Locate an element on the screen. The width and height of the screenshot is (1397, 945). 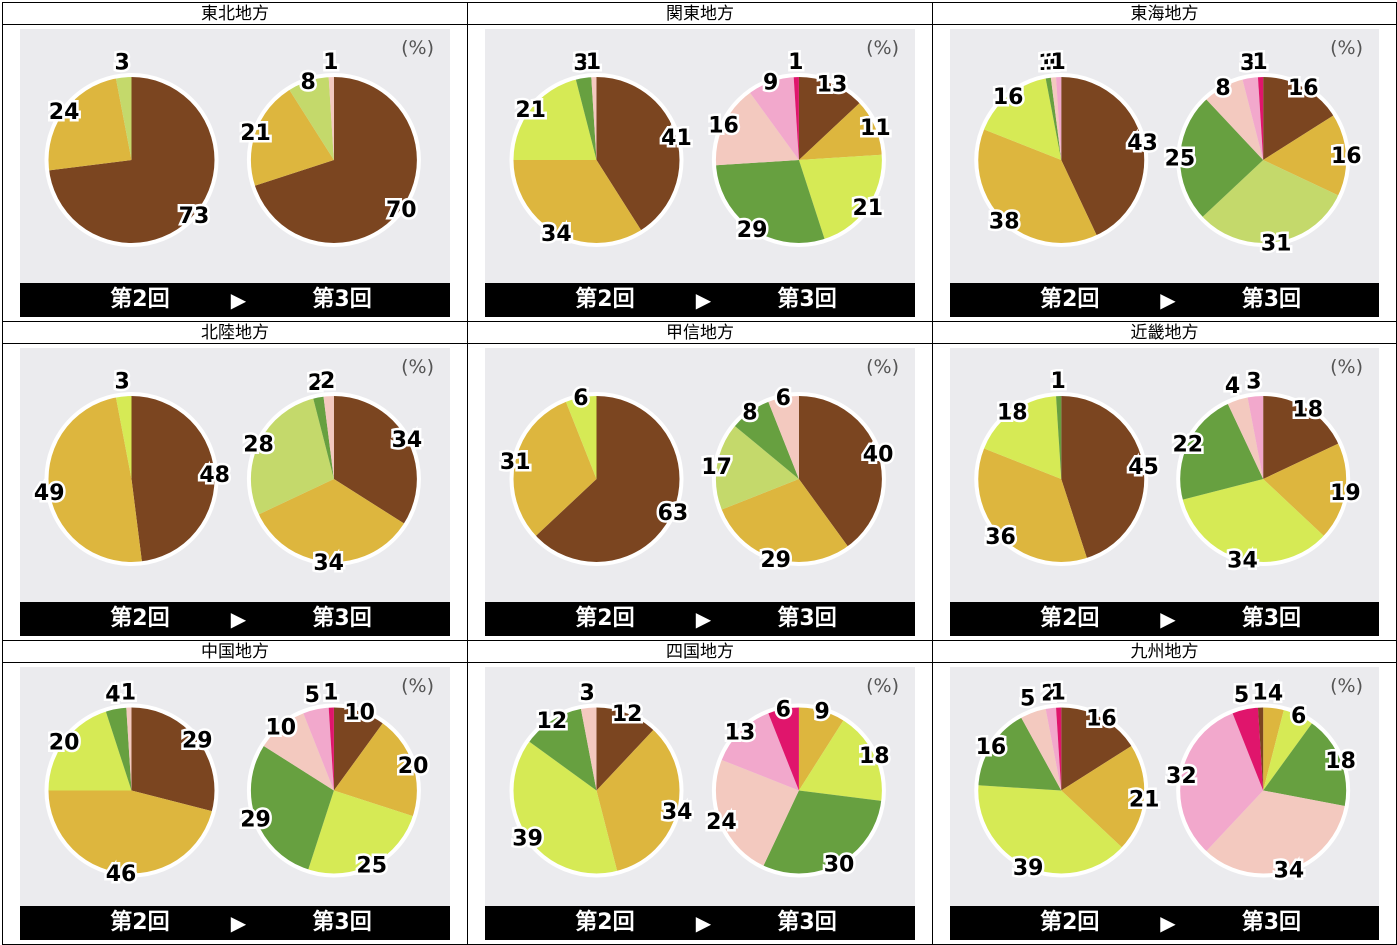
region-cell: 近畿地方 (%) 45 36 18 1 18 19 34 22 4 3 第2回 ▶ 第3回 is located at coordinates (1164, 481).